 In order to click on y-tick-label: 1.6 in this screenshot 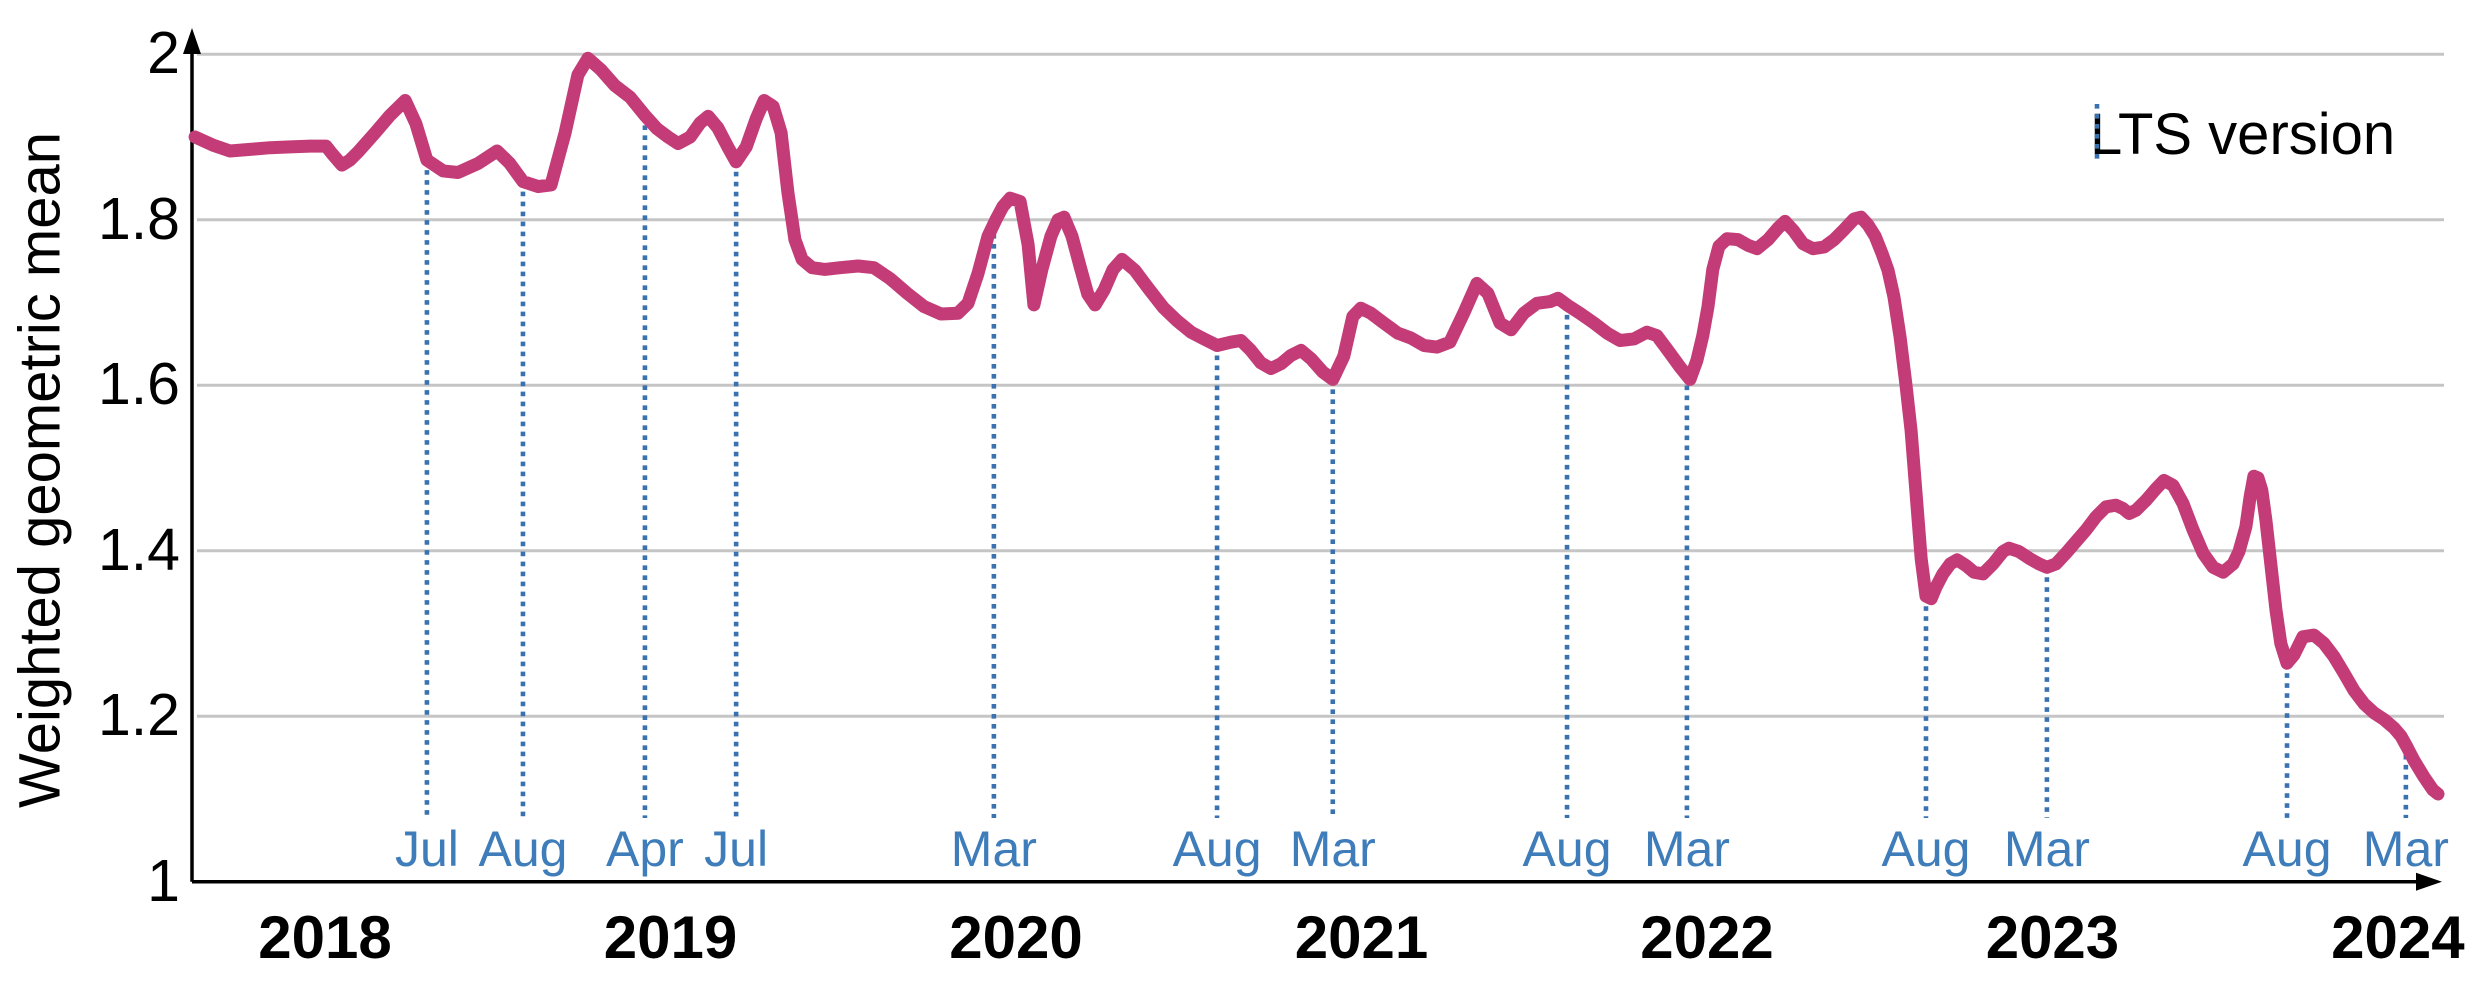, I will do `click(138, 384)`.